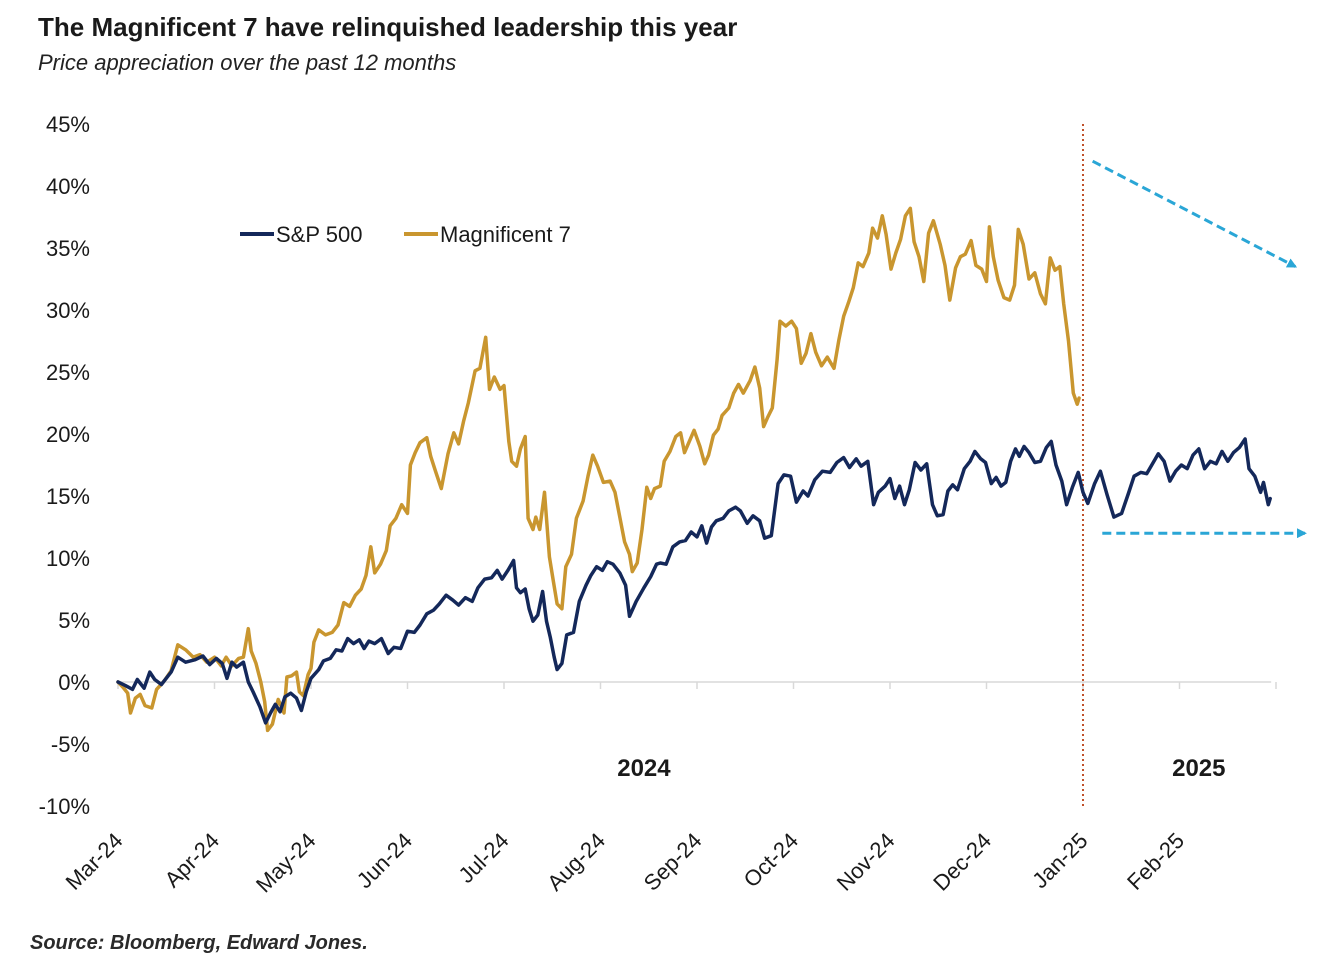 This screenshot has height=972, width=1327. Describe the element at coordinates (286, 863) in the screenshot. I see `x-tick-label: May-24` at that location.